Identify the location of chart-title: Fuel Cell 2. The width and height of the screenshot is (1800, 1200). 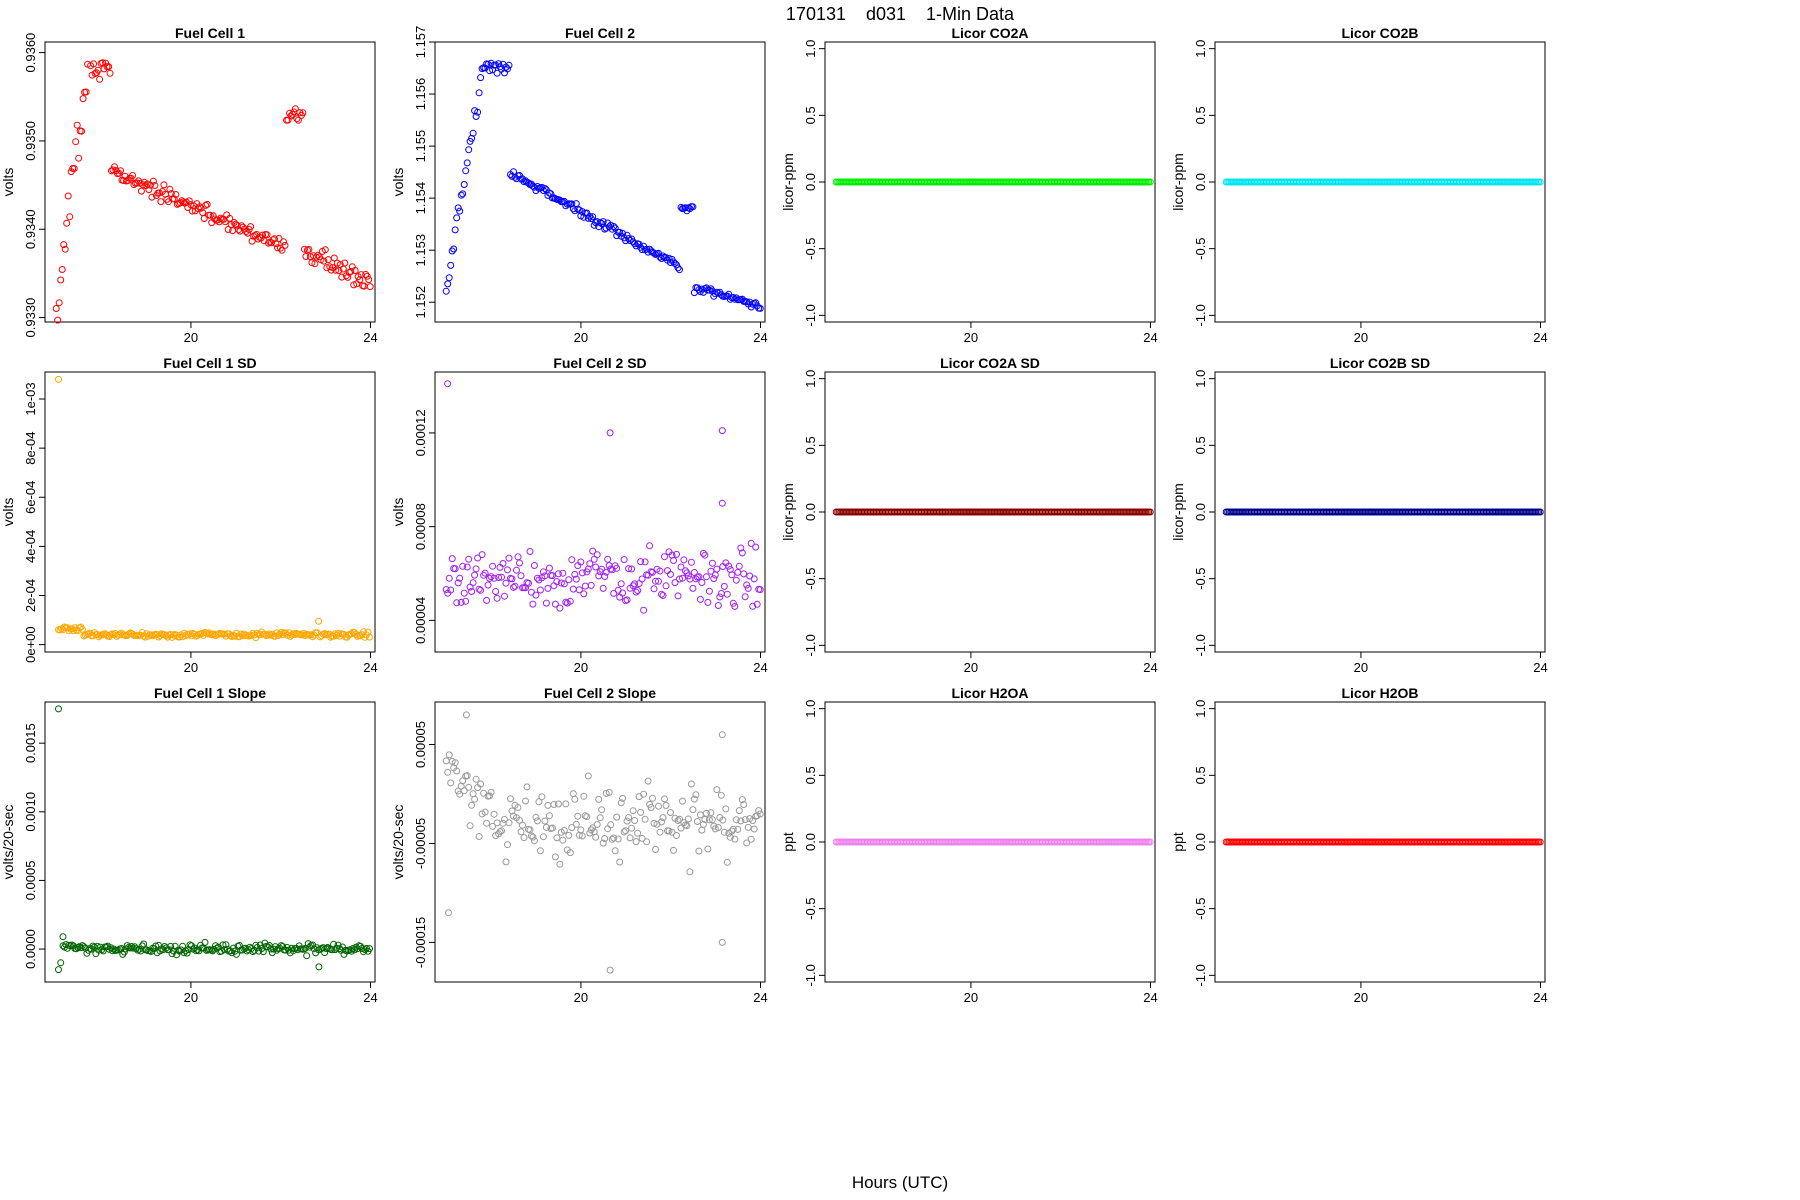
(600, 33).